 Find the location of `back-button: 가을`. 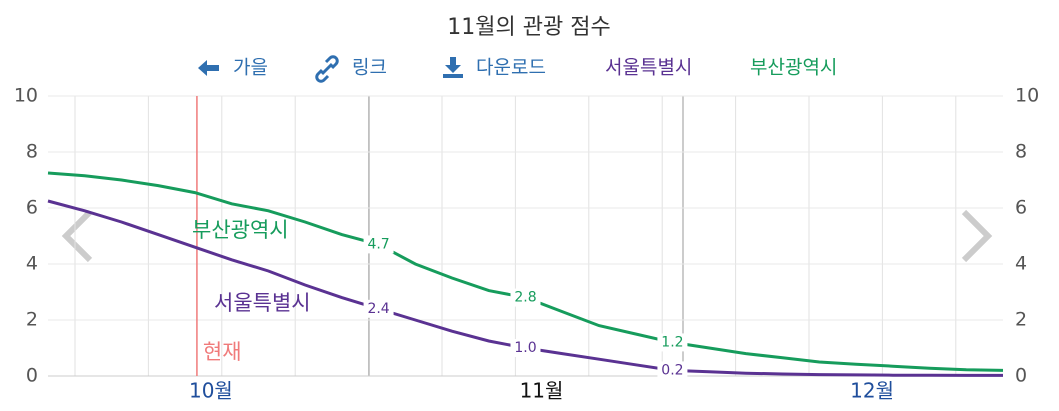

back-button: 가을 is located at coordinates (233, 68).